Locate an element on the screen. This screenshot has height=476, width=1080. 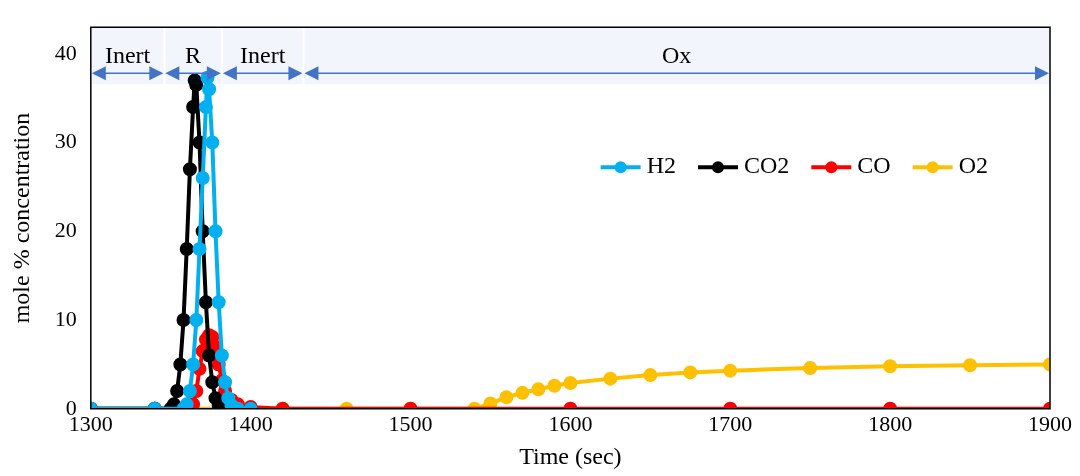
y-tick-label: 30 is located at coordinates (65, 141).